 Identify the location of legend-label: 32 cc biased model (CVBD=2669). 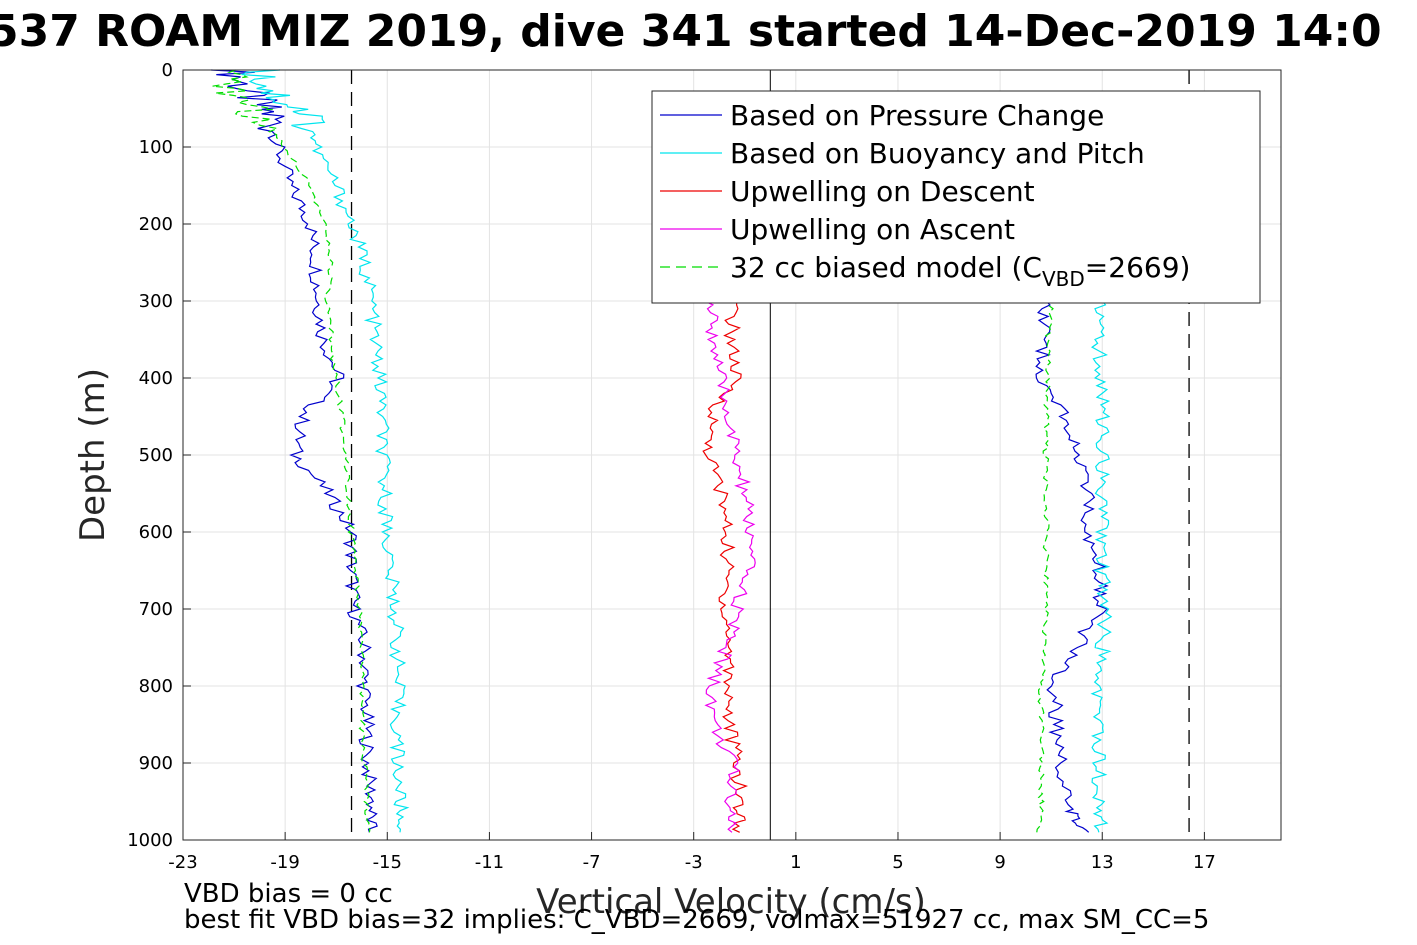
(960, 271).